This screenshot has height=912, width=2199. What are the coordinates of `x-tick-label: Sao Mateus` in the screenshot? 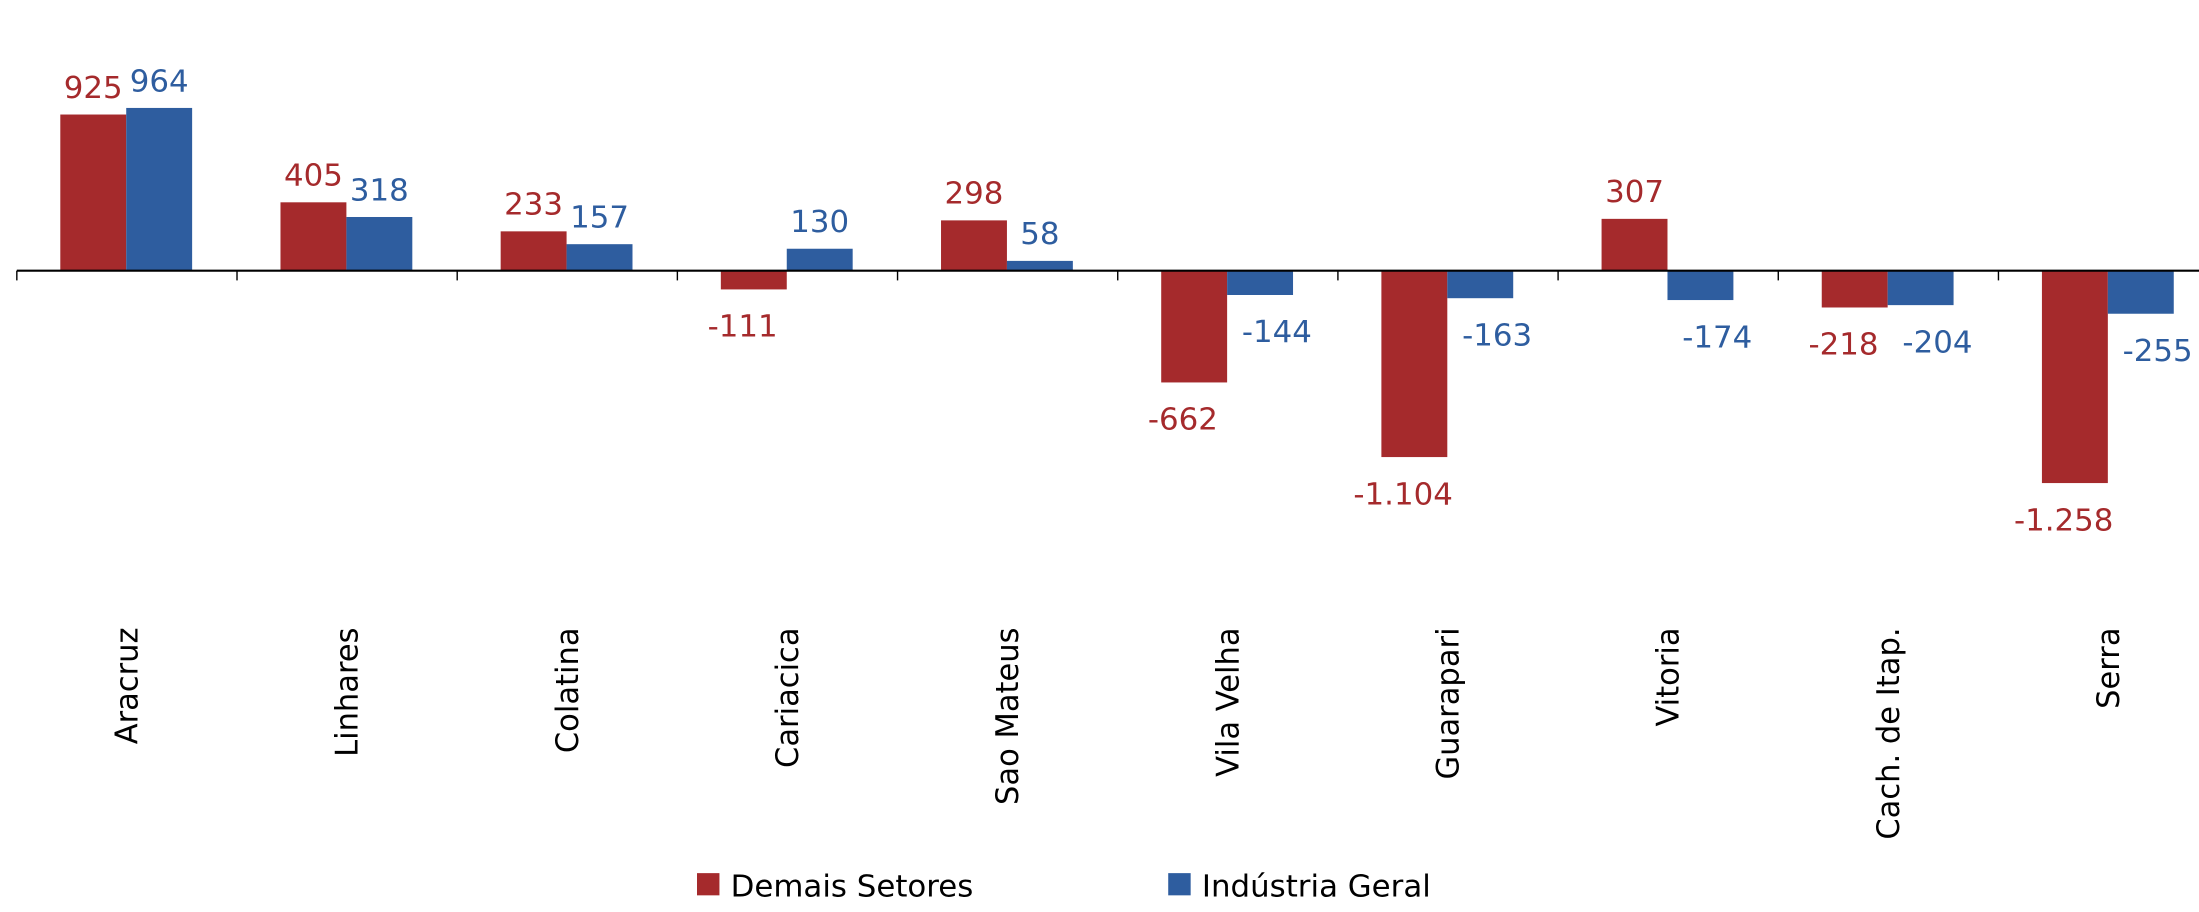 It's located at (1008, 716).